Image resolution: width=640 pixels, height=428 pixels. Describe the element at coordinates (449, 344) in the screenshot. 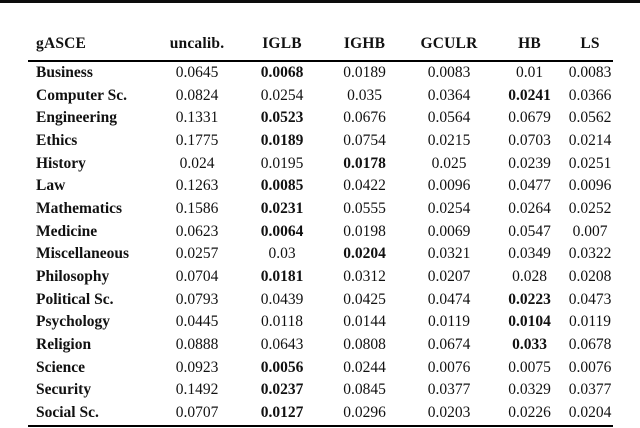

I see `value-cell: 0.0674` at that location.